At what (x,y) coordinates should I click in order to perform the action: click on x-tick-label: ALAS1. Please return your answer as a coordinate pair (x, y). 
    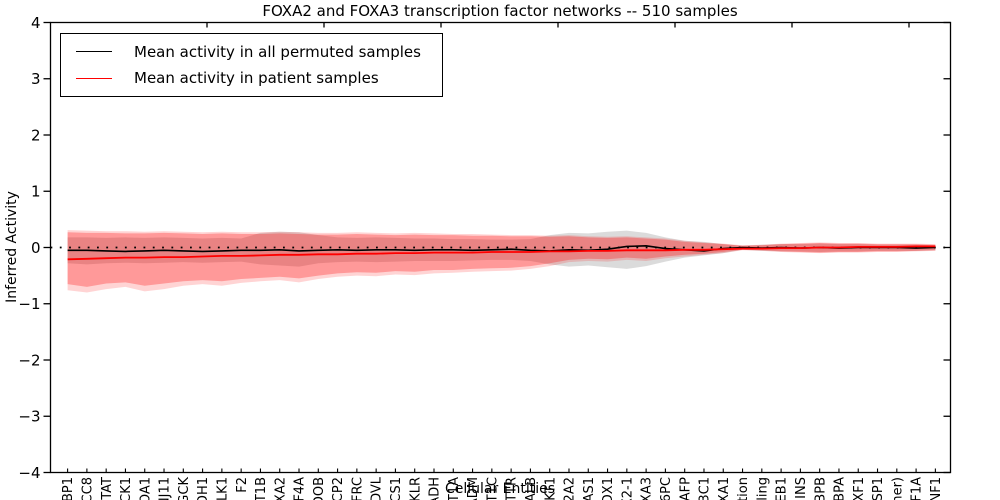
    Looking at the image, I should click on (589, 488).